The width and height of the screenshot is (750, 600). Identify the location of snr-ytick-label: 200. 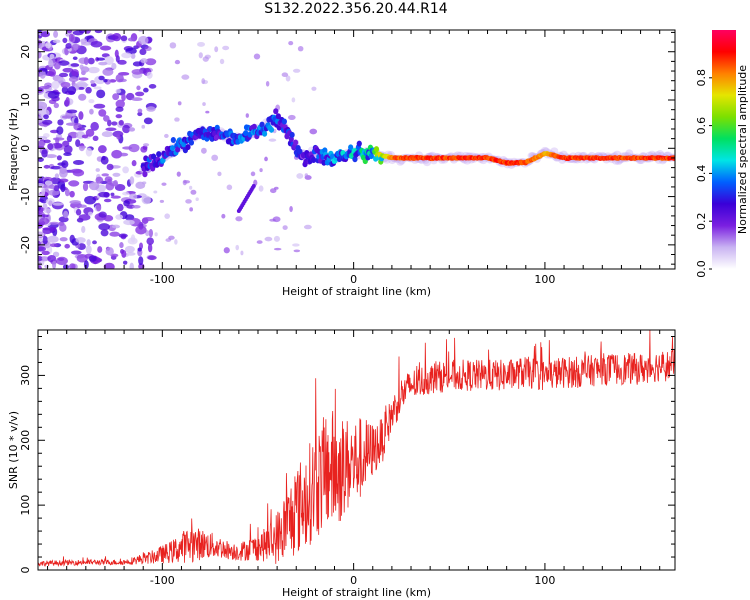
(25, 440).